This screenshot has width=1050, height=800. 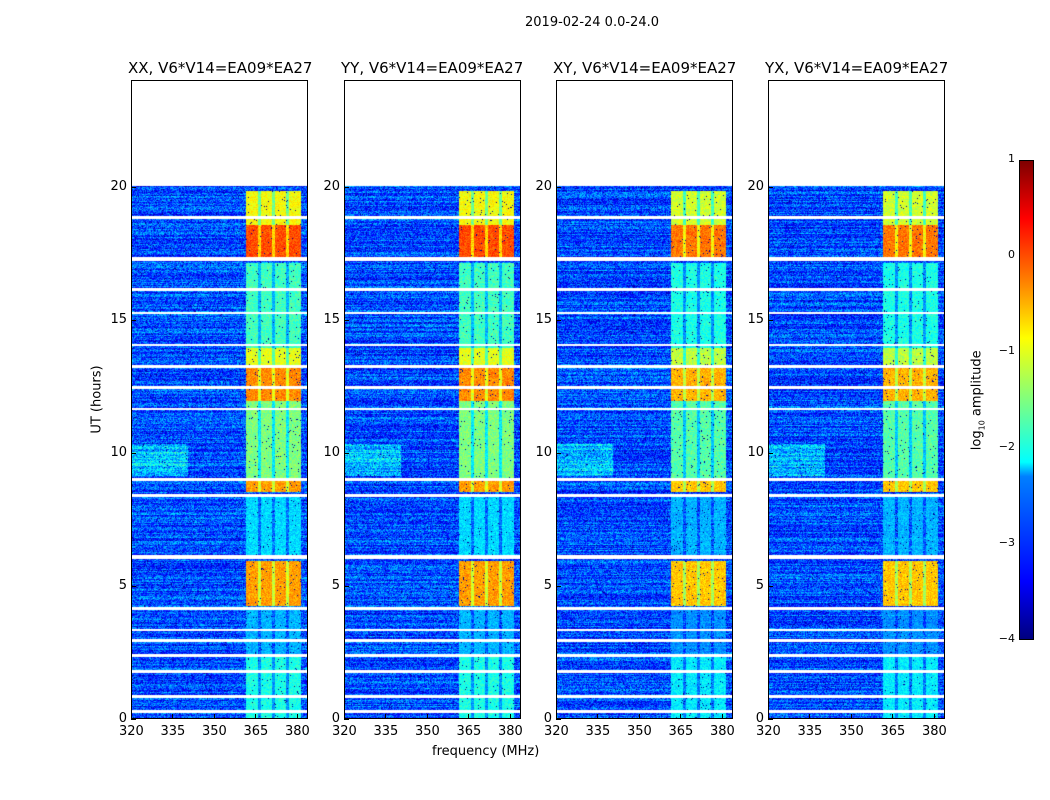 I want to click on colorbar-label-rest: amplitude, so click(x=977, y=385).